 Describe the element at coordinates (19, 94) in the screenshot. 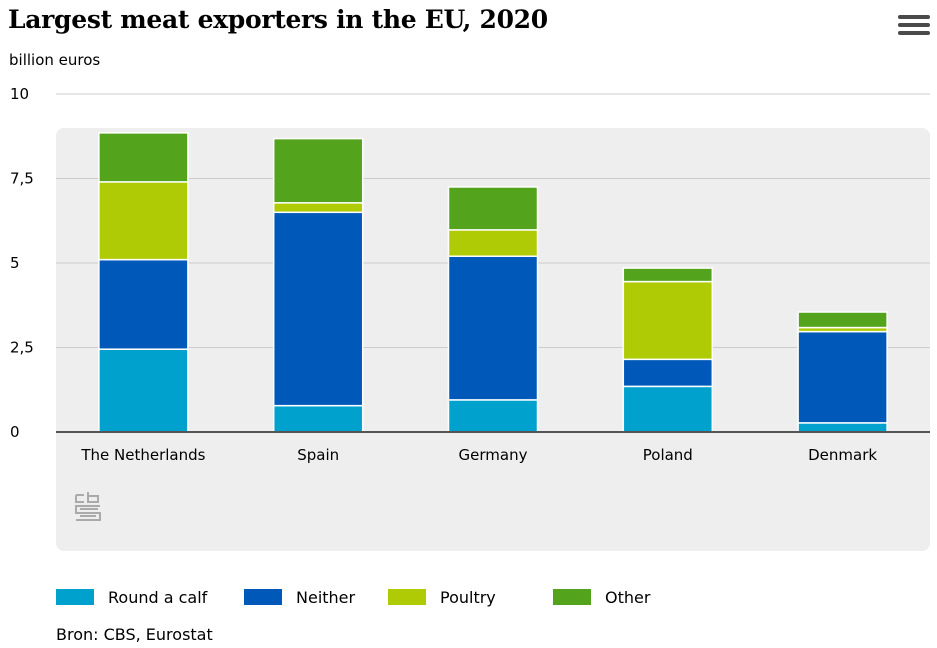

I see `y-tick-label: 10` at that location.